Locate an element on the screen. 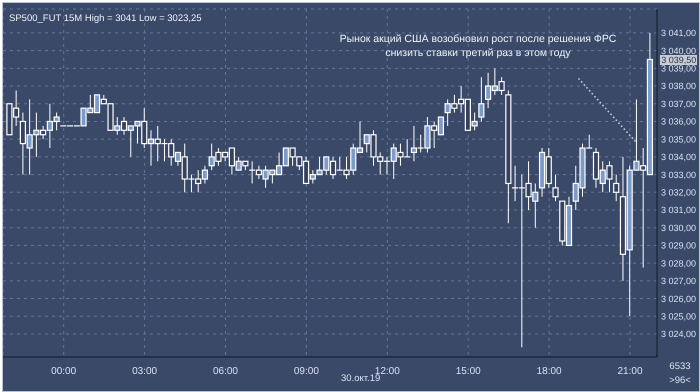 Image resolution: width=700 pixels, height=392 pixels. y-tick-label: 3 036,00 is located at coordinates (678, 121).